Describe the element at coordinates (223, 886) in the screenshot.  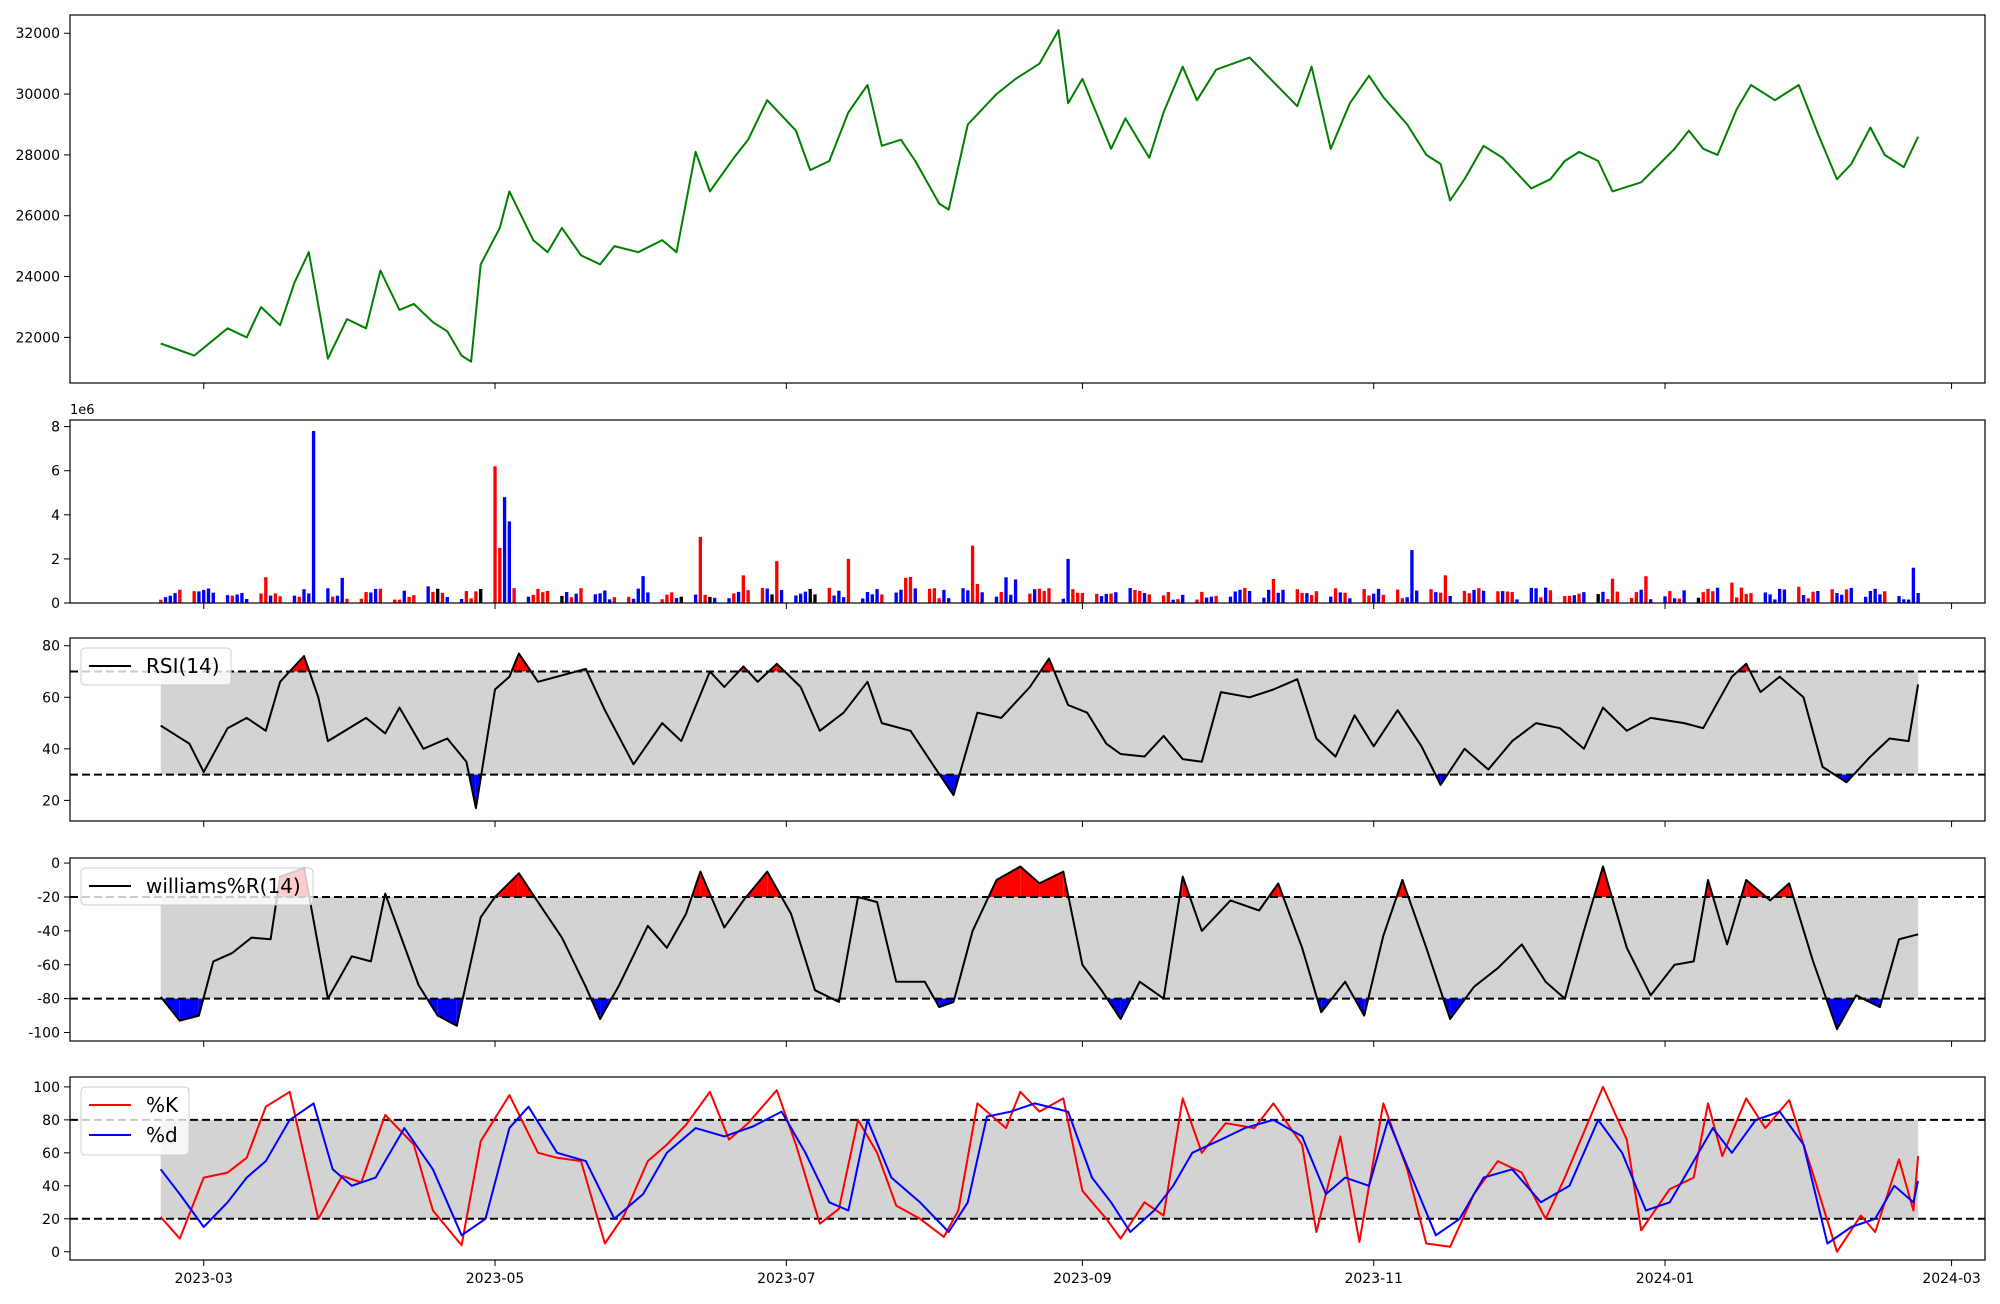
I see `williams-legend-label: williams%R(14)` at that location.